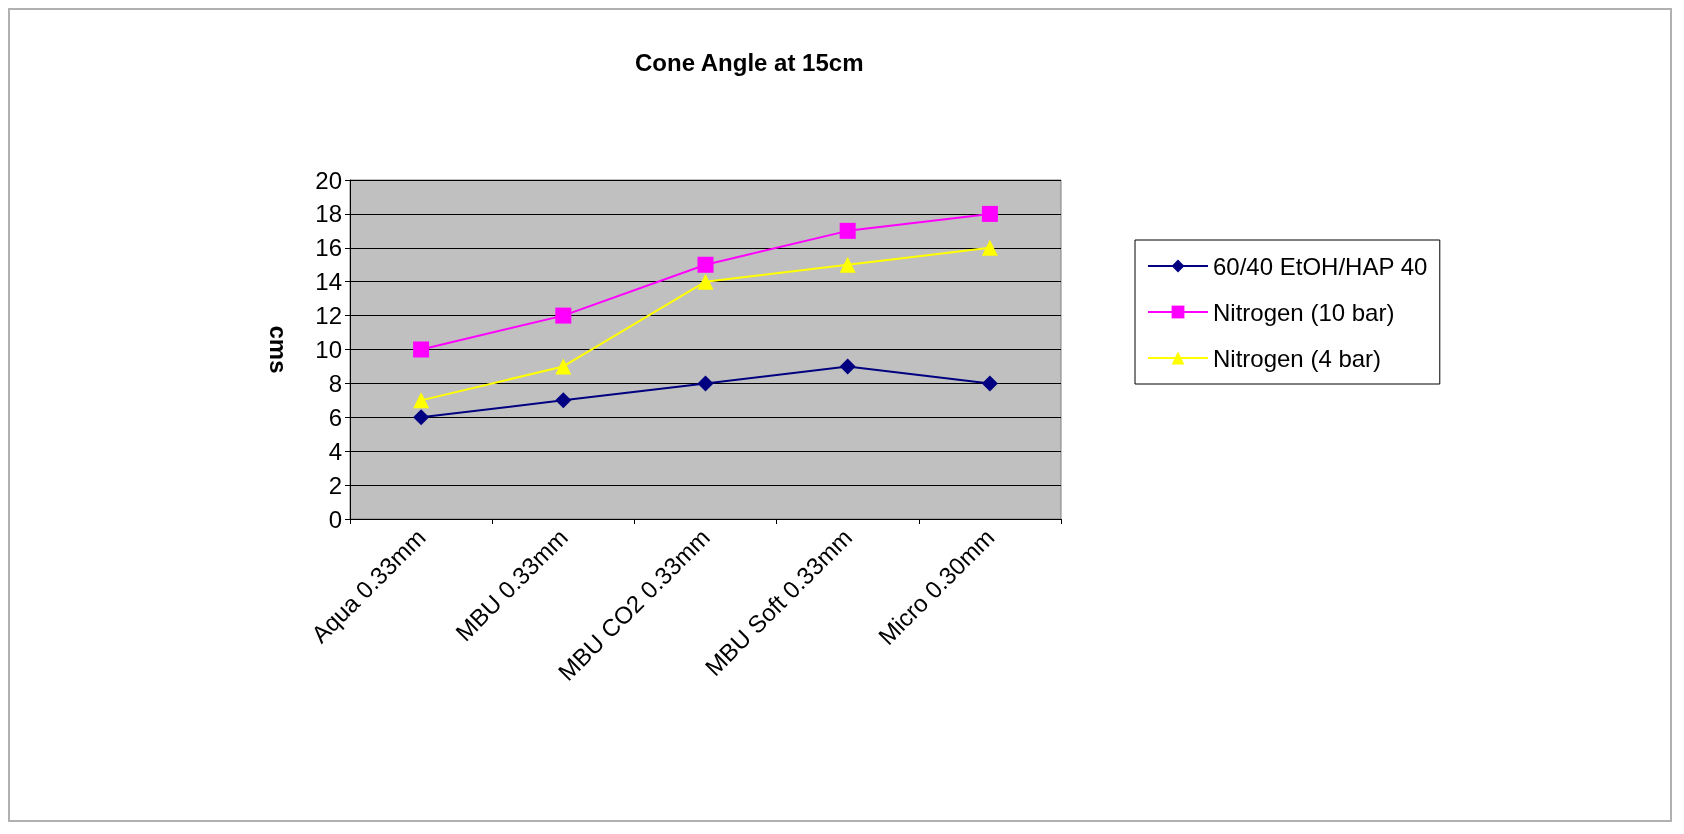 The image size is (1684, 834). What do you see at coordinates (1304, 312) in the screenshot?
I see `legend-label: Nitrogen (10 bar)` at bounding box center [1304, 312].